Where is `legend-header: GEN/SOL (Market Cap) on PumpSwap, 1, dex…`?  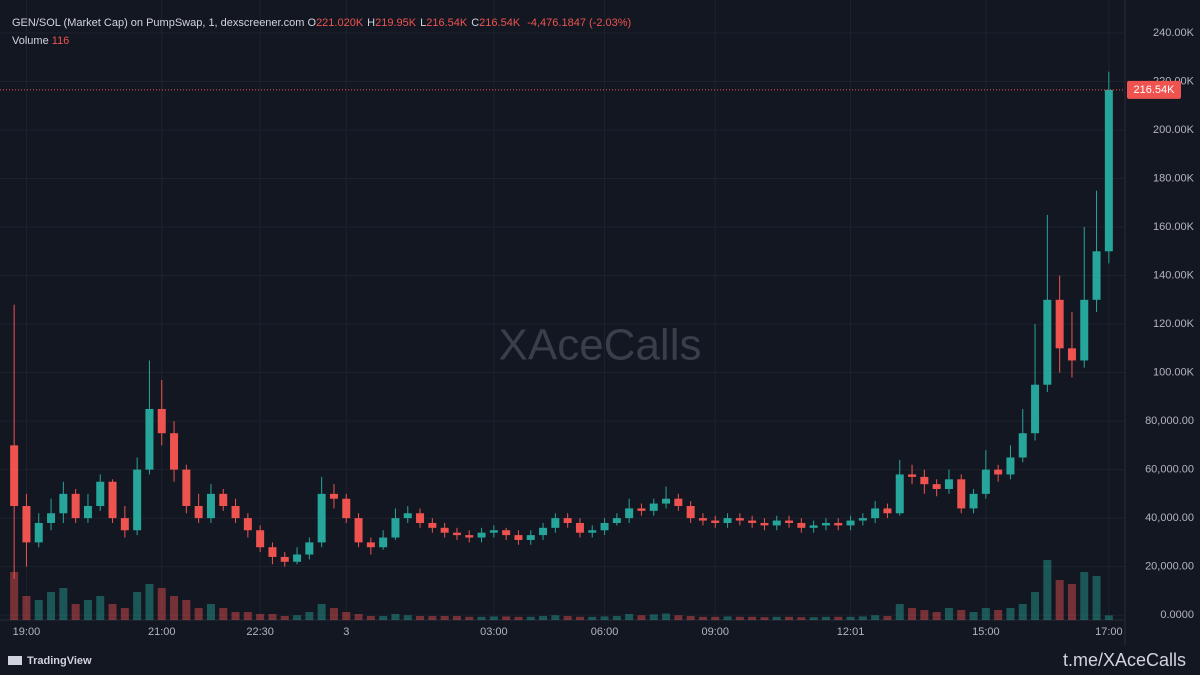 legend-header: GEN/SOL (Market Cap) on PumpSwap, 1, dex… is located at coordinates (321, 32).